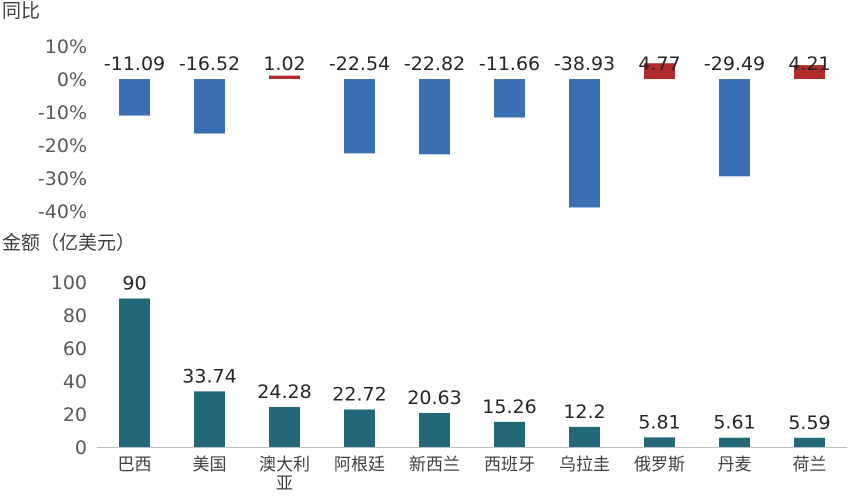 The height and width of the screenshot is (496, 848). Describe the element at coordinates (68, 243) in the screenshot. I see `bottom-chart-axis-title: 金额（亿美元）` at that location.